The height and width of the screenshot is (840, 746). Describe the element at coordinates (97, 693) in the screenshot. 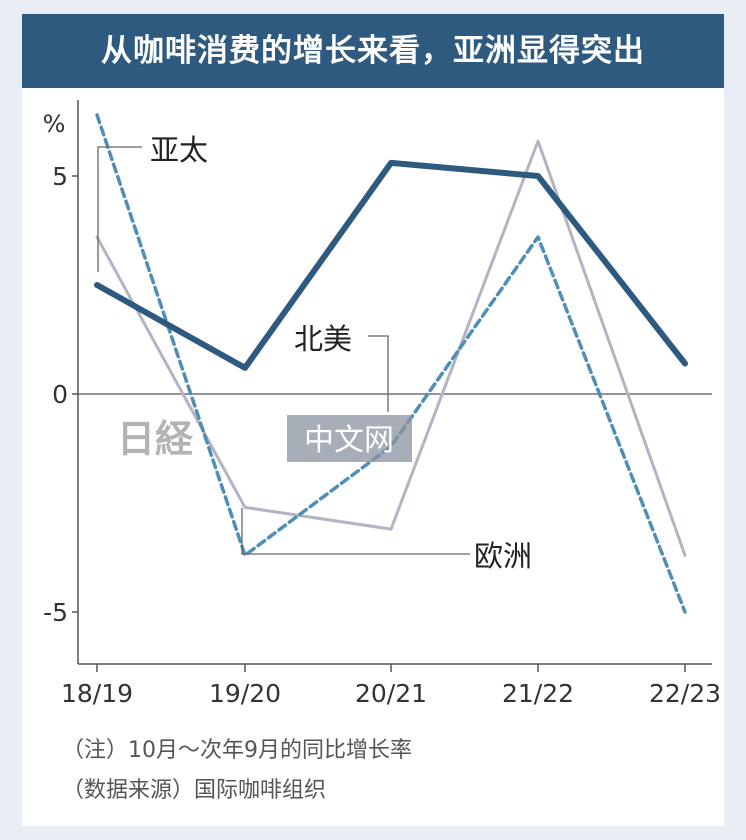

I see `x-tick-label: 18/19` at that location.